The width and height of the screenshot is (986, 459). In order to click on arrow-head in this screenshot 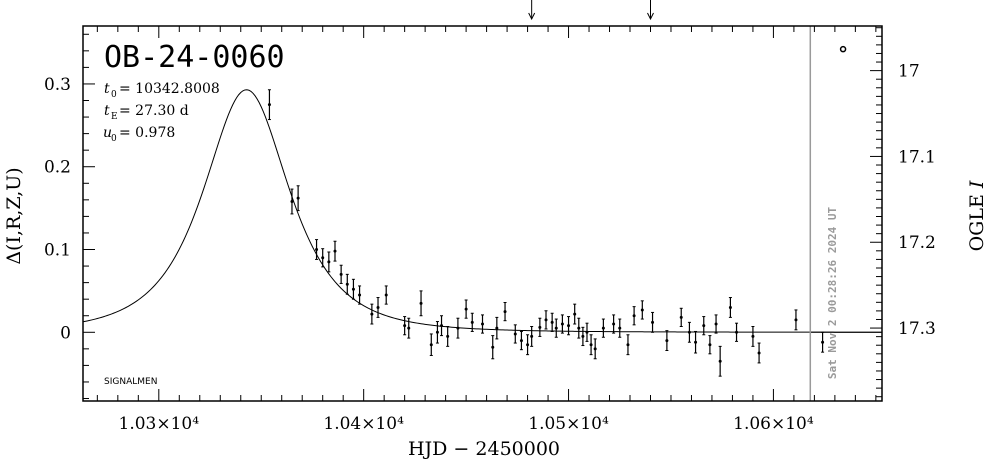, I will do `click(650, 16)`.